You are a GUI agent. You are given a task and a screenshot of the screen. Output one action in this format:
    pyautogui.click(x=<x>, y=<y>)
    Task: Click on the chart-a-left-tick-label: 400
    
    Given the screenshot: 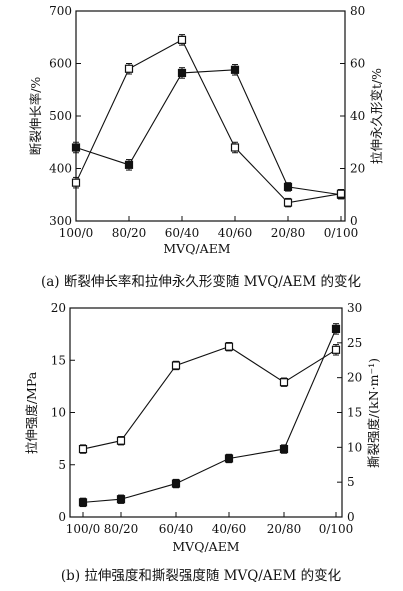 What is the action you would take?
    pyautogui.click(x=60, y=169)
    